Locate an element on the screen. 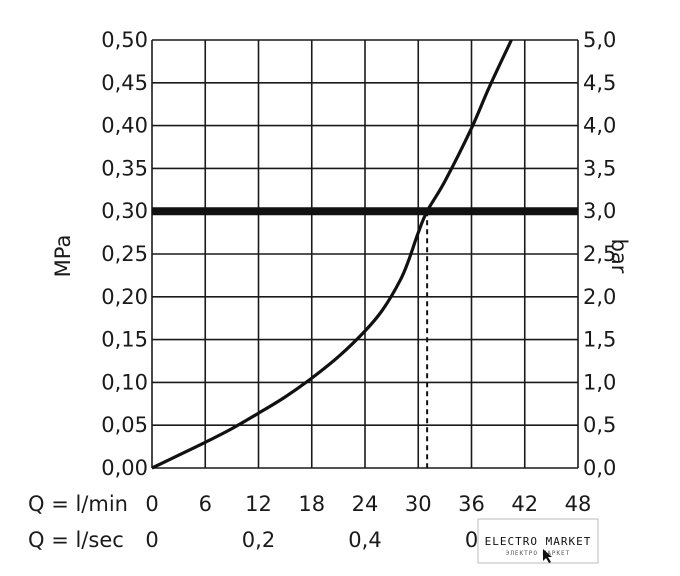  left-axis-title: MPa is located at coordinates (63, 256).